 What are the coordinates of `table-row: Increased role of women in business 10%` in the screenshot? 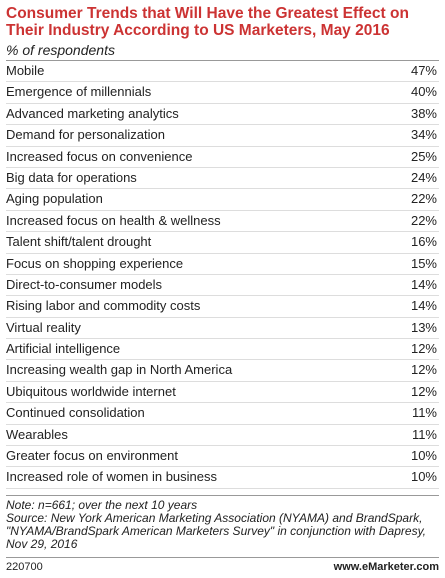 It's located at (222, 478).